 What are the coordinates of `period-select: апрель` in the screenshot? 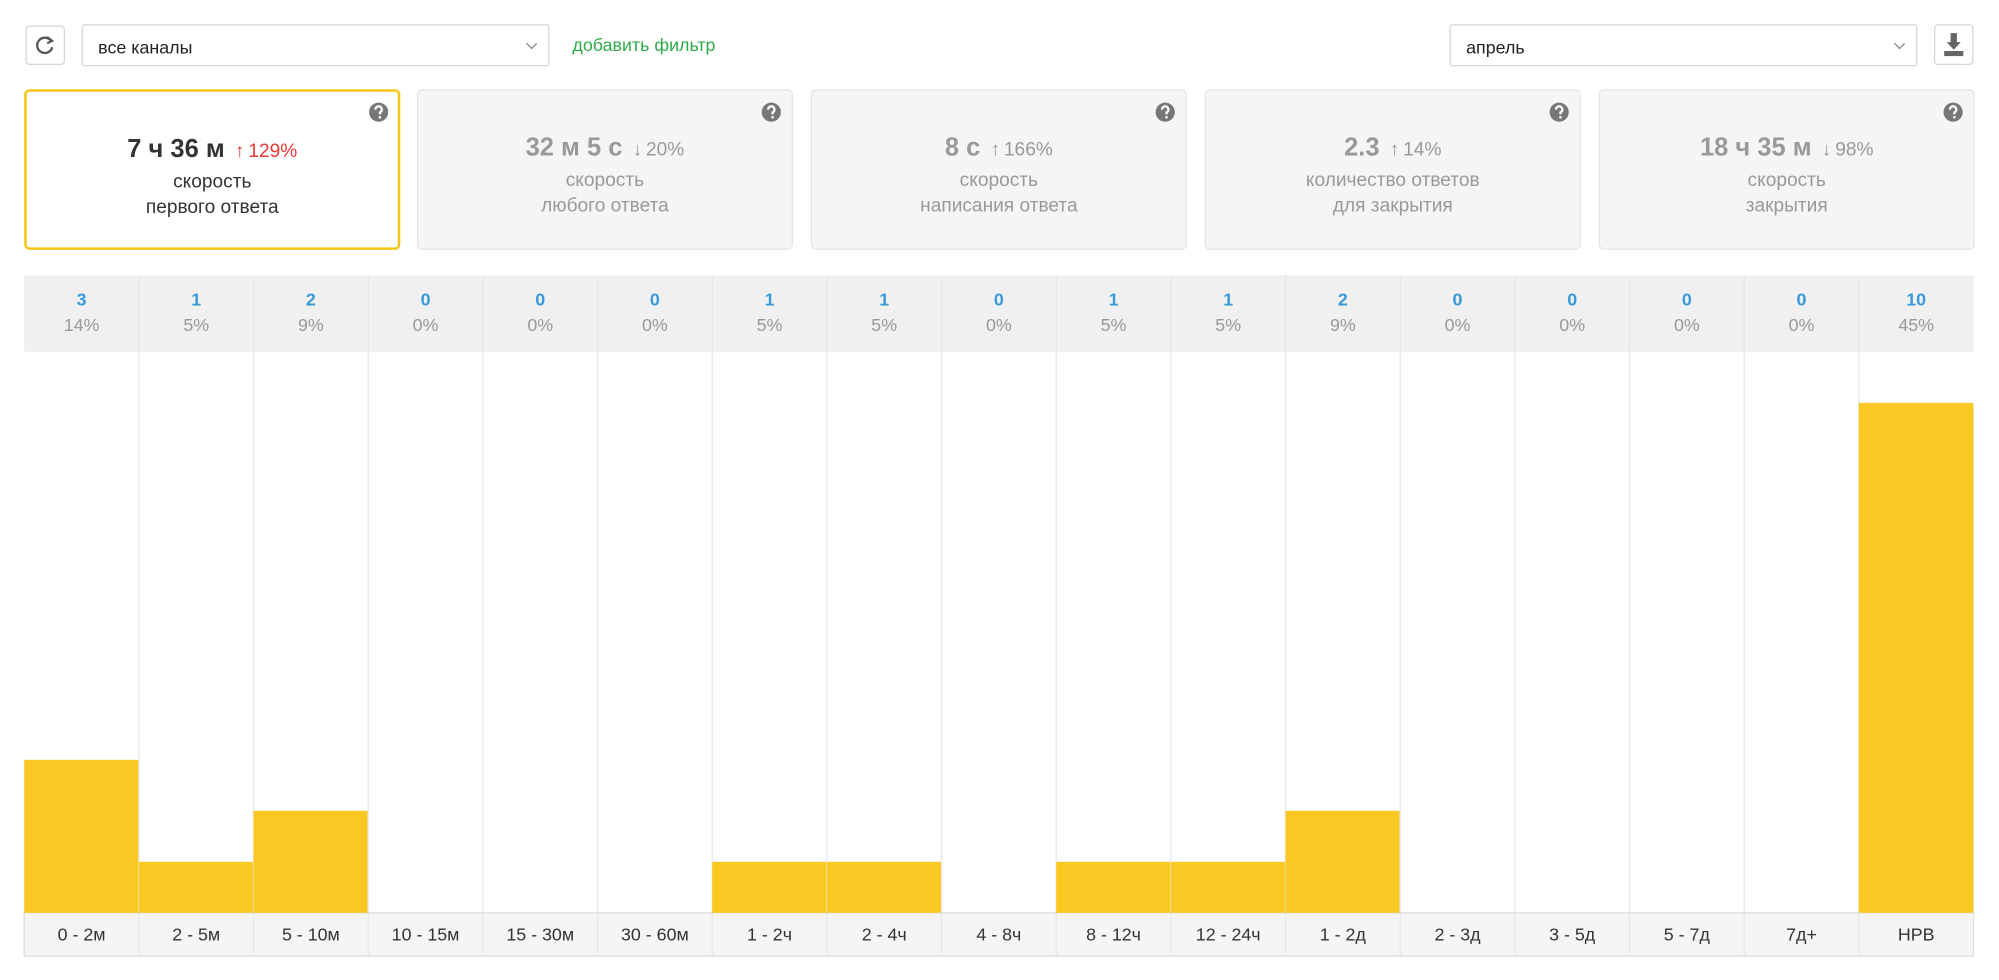 It's located at (1683, 45).